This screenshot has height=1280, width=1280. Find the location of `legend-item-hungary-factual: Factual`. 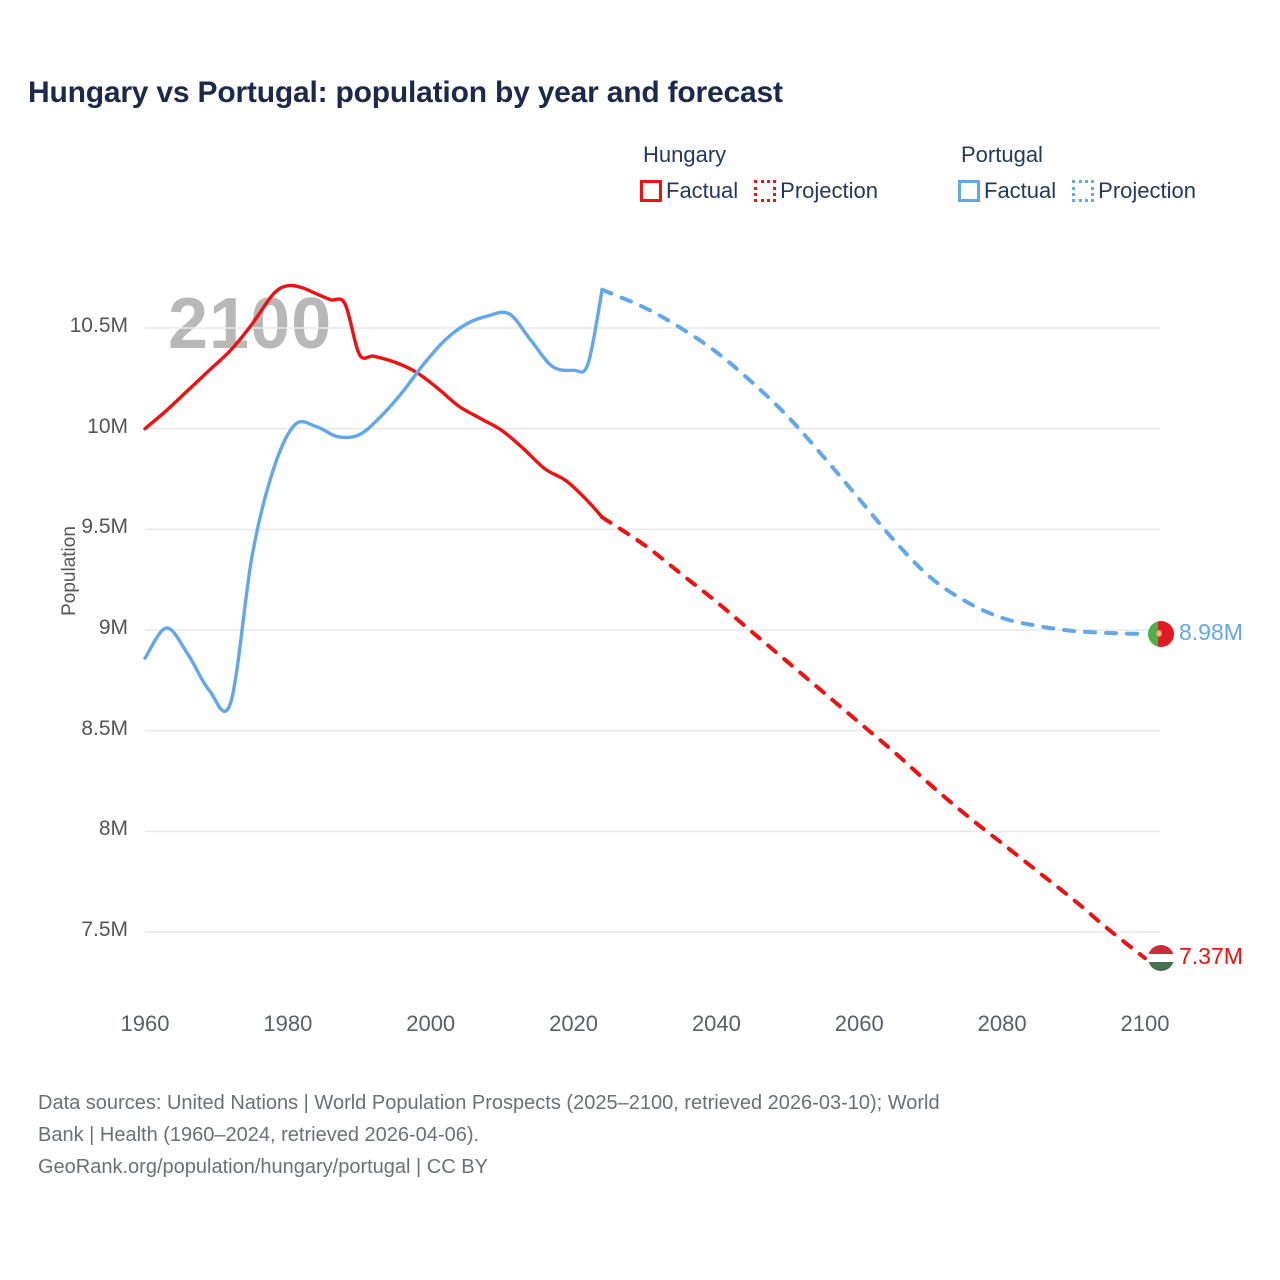

legend-item-hungary-factual: Factual is located at coordinates (689, 191).